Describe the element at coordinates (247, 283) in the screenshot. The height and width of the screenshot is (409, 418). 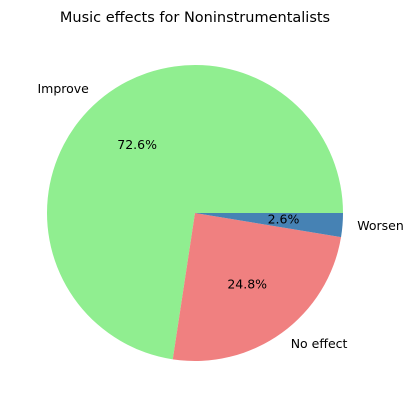
I see `slice-pct-no-effect: 24.8%` at that location.